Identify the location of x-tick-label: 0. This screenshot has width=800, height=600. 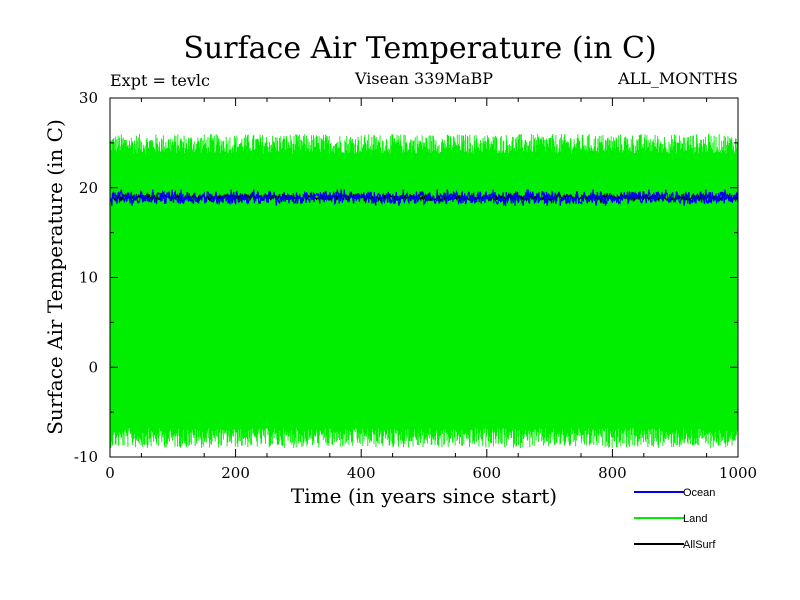
(110, 473).